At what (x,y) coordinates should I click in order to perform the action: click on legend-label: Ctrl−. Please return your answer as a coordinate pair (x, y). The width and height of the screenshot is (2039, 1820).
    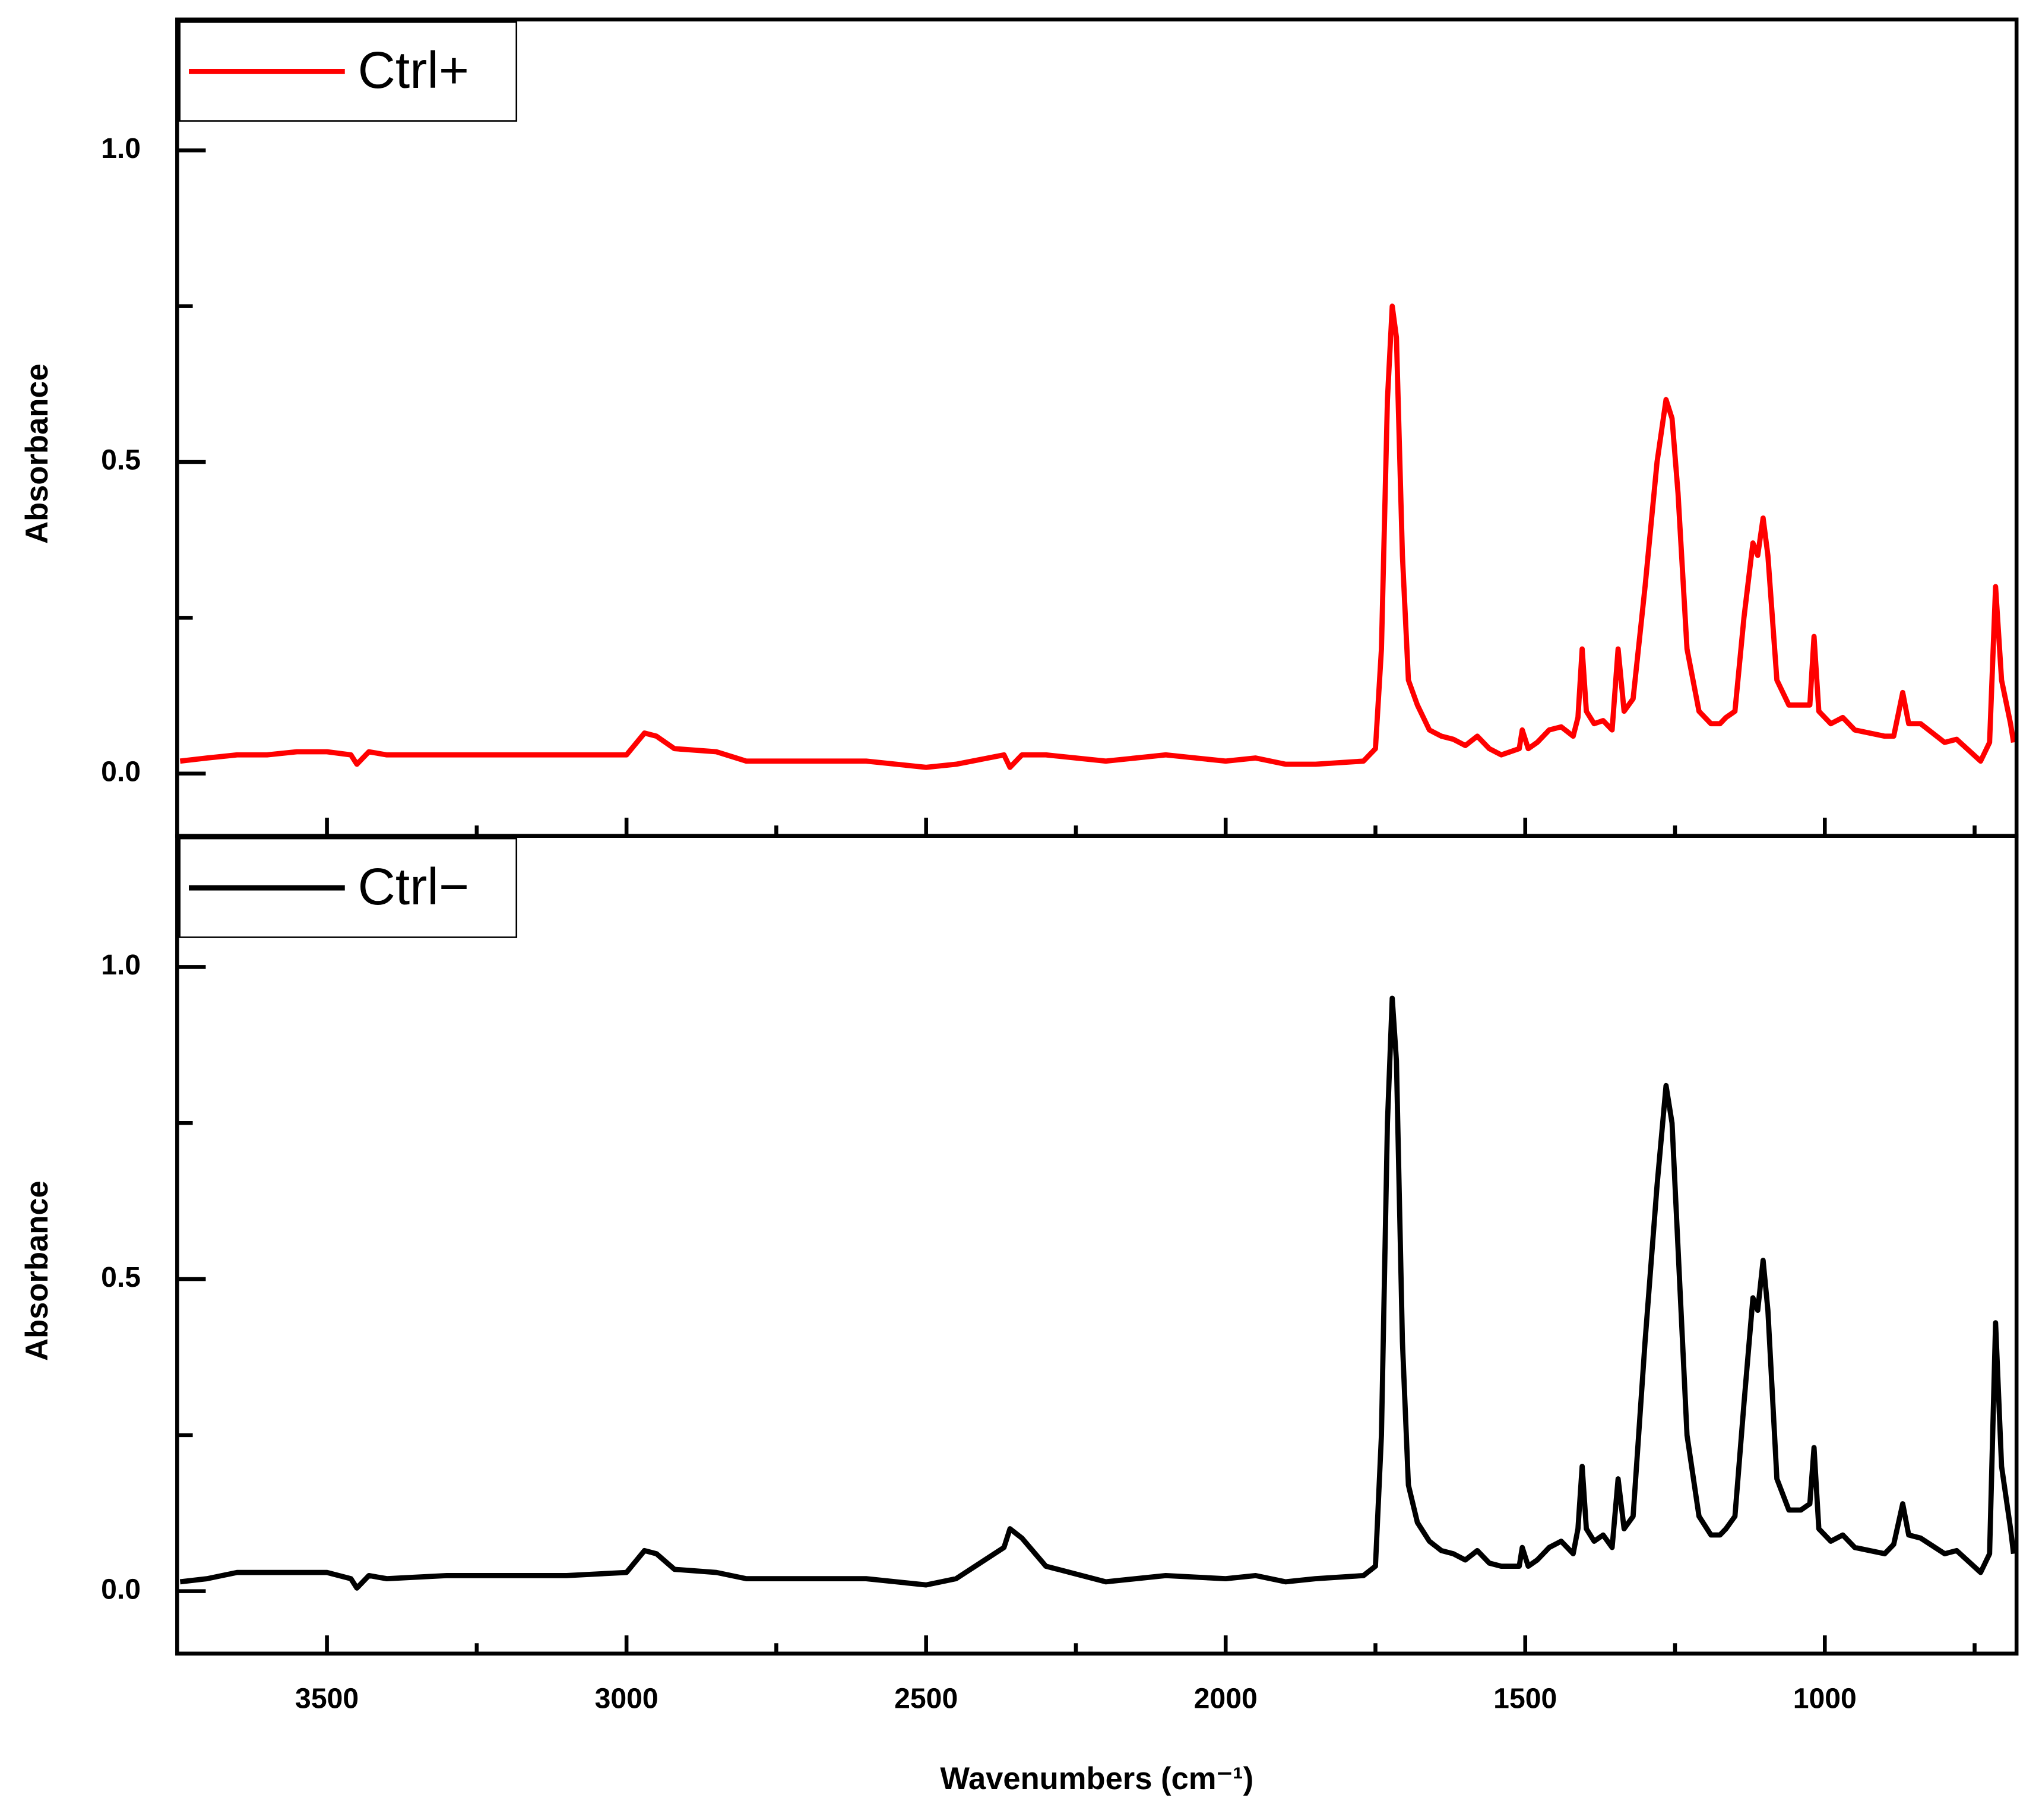
    Looking at the image, I should click on (413, 886).